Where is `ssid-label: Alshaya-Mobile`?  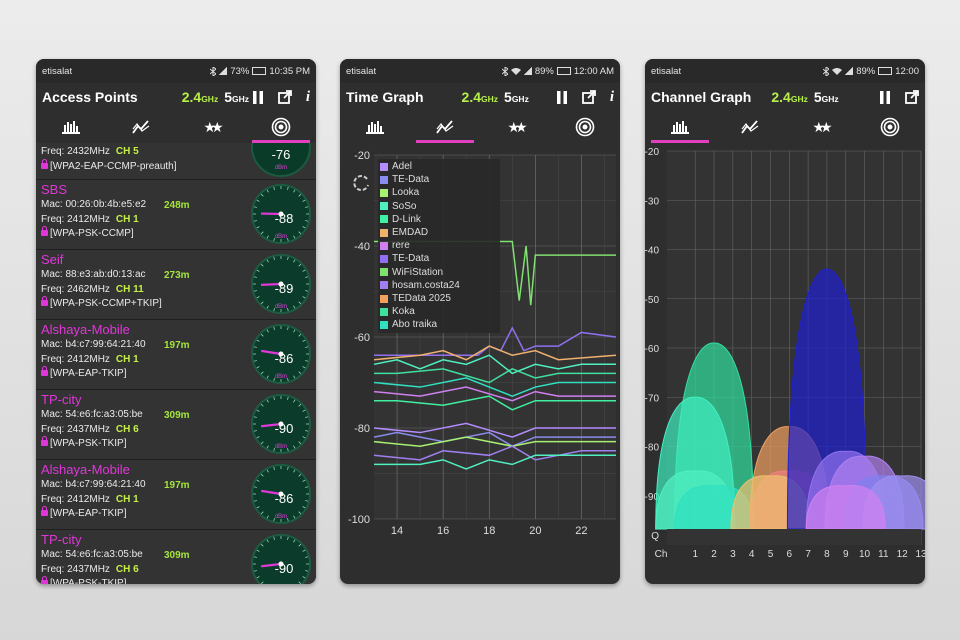
ssid-label: Alshaya-Mobile is located at coordinates (85, 329).